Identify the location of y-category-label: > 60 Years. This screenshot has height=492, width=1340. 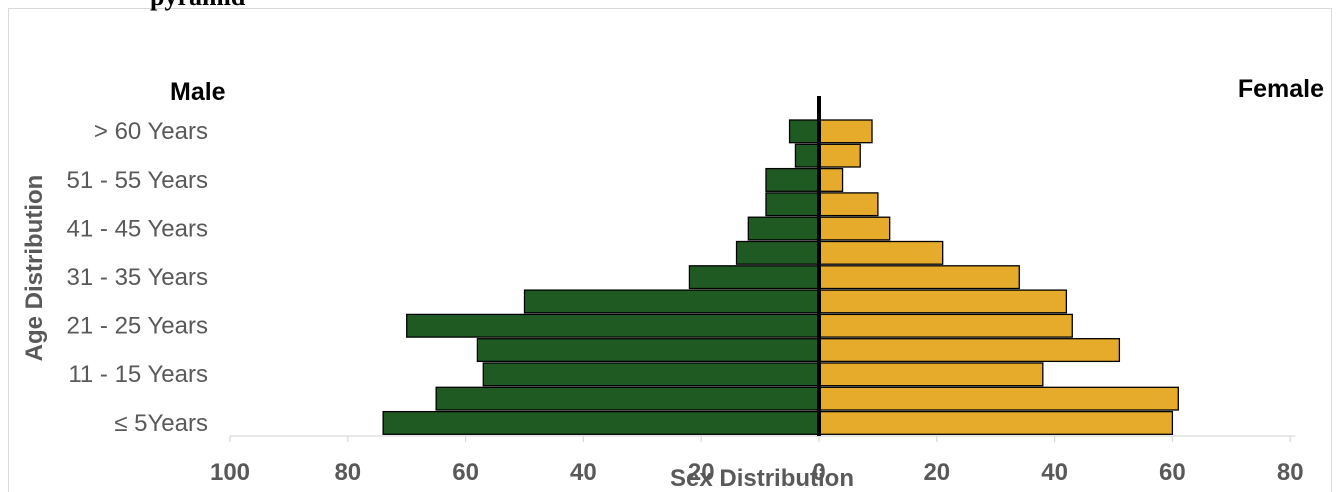
(151, 131).